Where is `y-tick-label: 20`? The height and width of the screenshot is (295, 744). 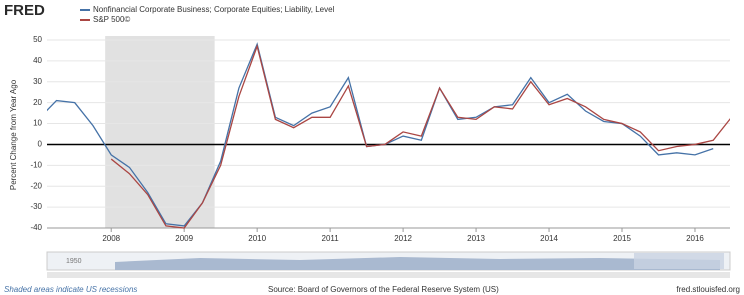
y-tick-label: 20 is located at coordinates (37, 102).